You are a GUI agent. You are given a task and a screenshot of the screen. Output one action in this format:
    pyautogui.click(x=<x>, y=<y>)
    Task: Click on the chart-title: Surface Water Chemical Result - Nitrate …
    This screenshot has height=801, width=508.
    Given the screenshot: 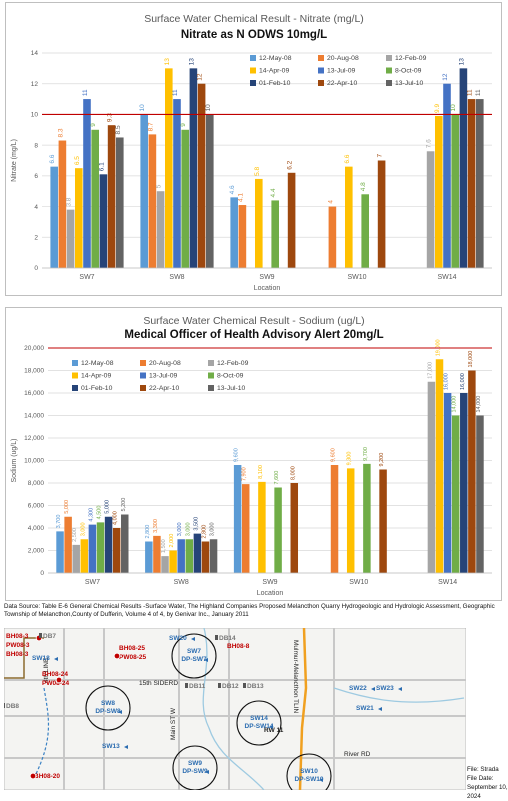 What is the action you would take?
    pyautogui.click(x=254, y=19)
    